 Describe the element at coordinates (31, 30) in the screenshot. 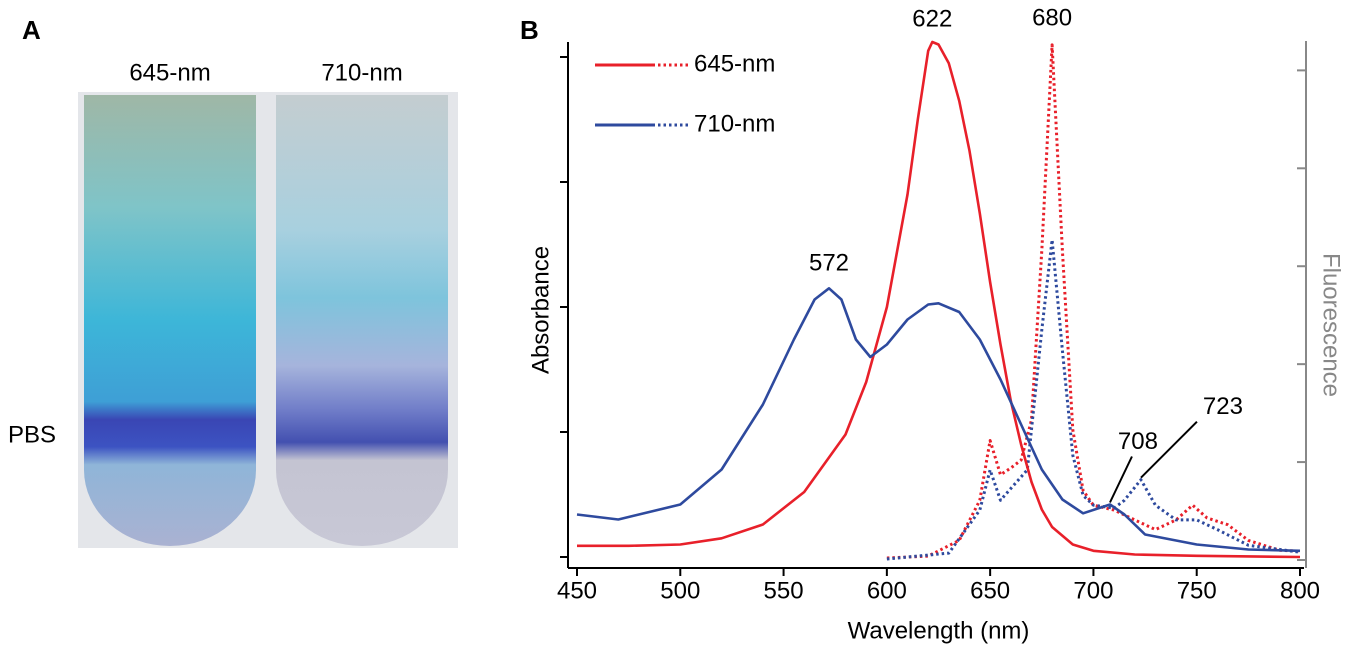

I see `panel-label: A` at that location.